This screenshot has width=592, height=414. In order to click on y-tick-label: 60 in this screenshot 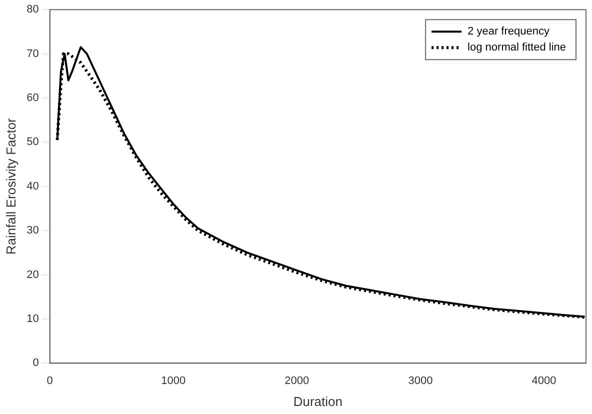, I will do `click(32, 98)`.